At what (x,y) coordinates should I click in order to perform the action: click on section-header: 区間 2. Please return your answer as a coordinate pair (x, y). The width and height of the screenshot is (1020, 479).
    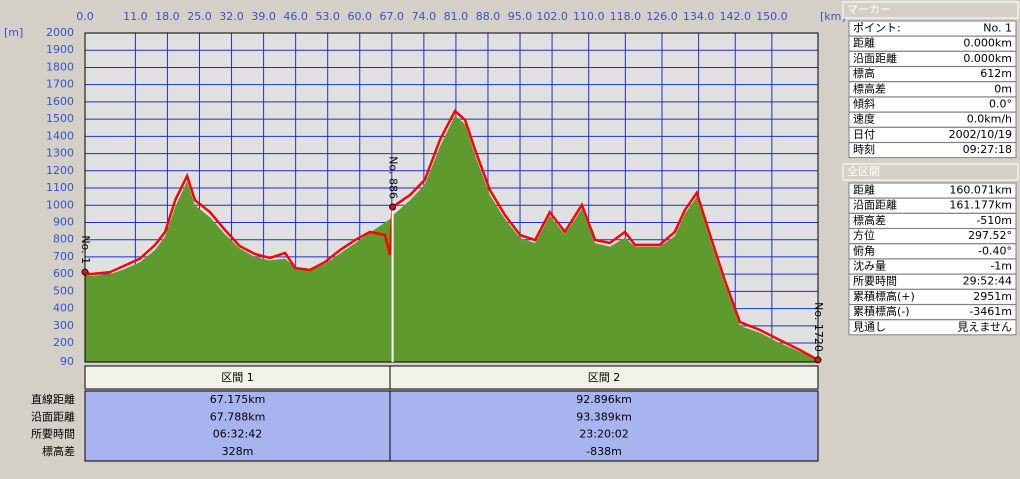
    Looking at the image, I should click on (604, 377).